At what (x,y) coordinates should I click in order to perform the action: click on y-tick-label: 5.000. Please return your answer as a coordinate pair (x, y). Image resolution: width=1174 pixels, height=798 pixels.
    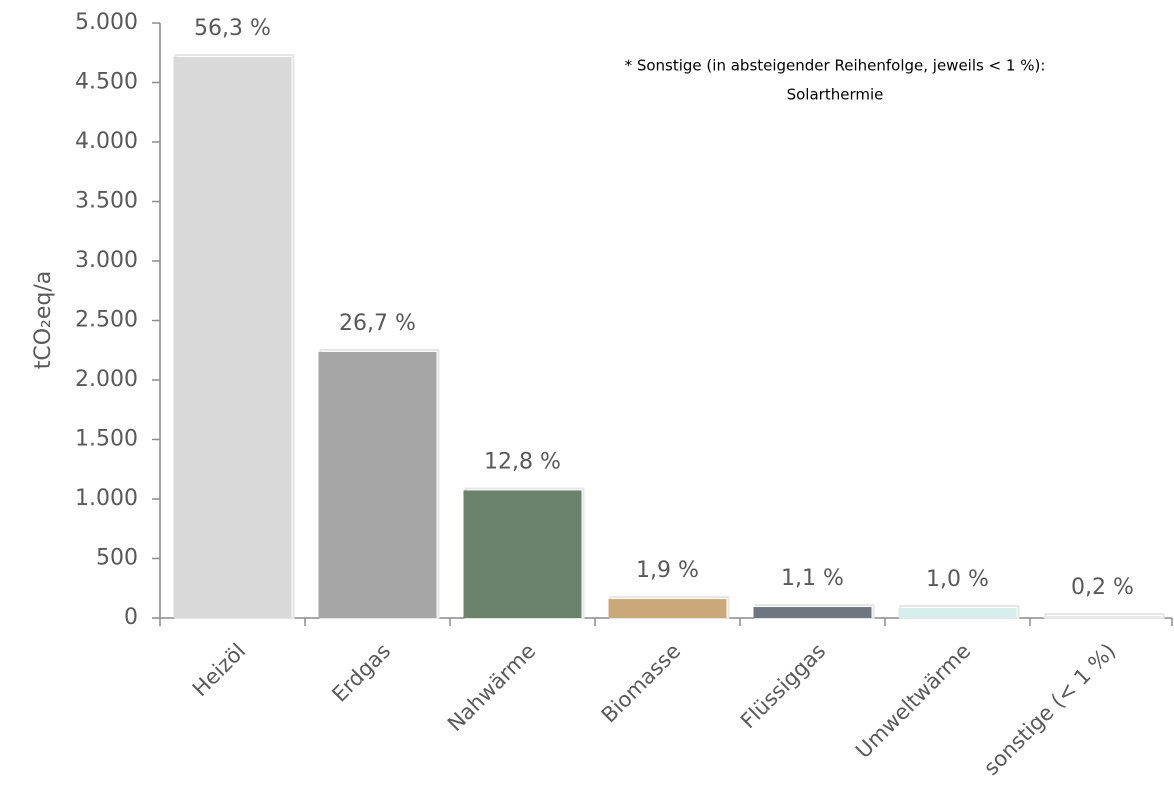
    Looking at the image, I should click on (106, 22).